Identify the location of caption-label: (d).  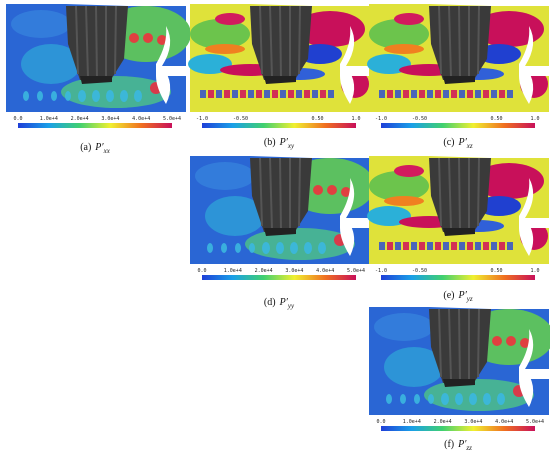
(270, 302).